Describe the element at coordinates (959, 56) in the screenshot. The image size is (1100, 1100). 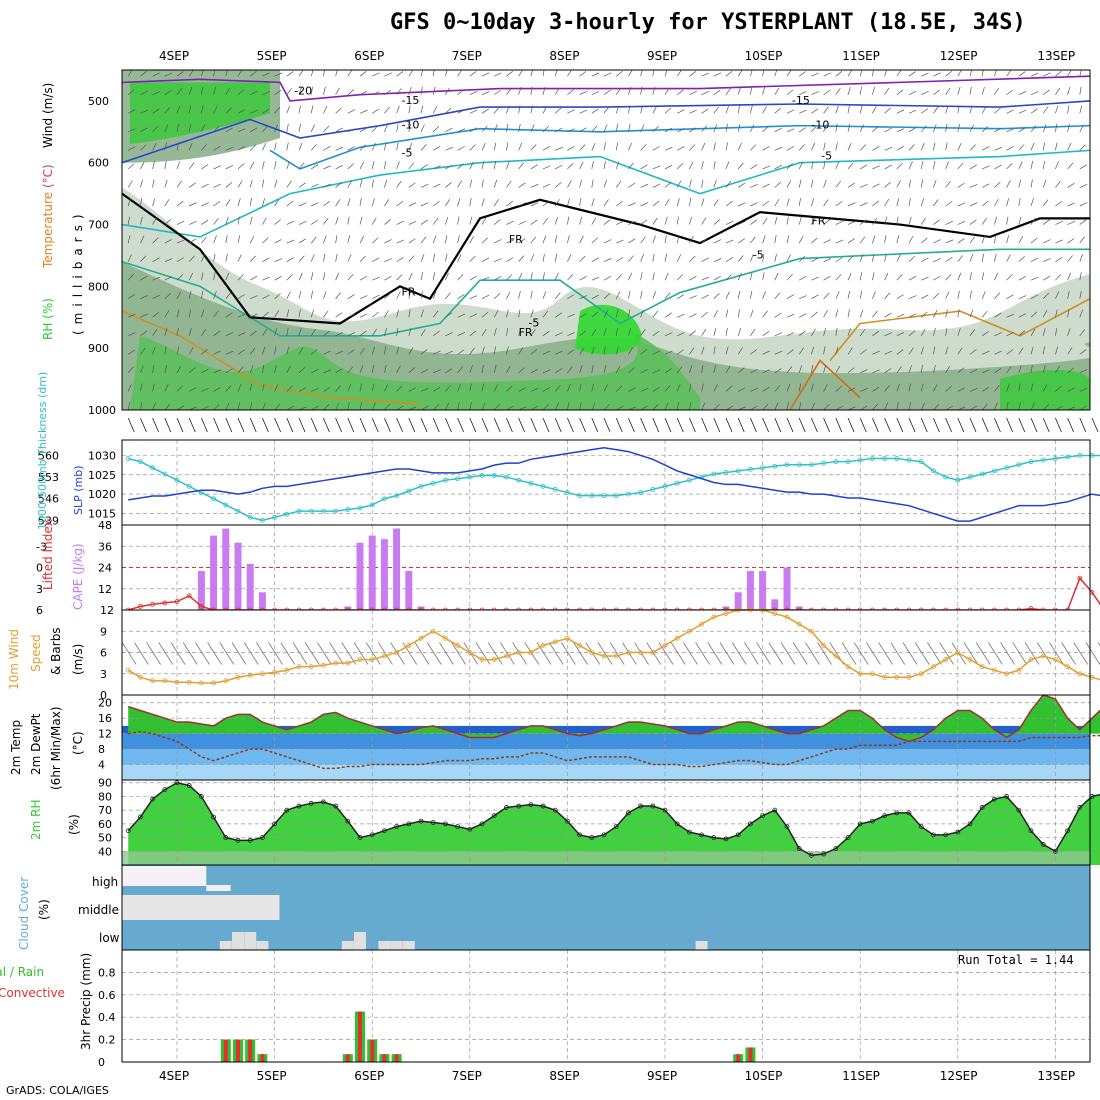
I see `date-label-top: 12SEP` at that location.